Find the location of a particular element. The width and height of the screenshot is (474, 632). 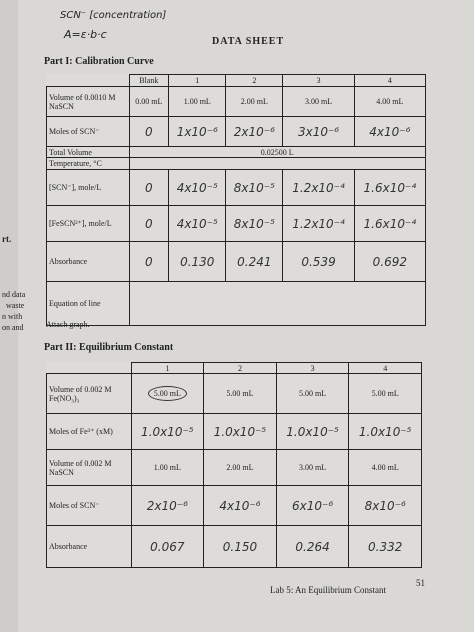

cell-text: Moles of Fe³⁺ (xM) is located at coordinates (81, 431).